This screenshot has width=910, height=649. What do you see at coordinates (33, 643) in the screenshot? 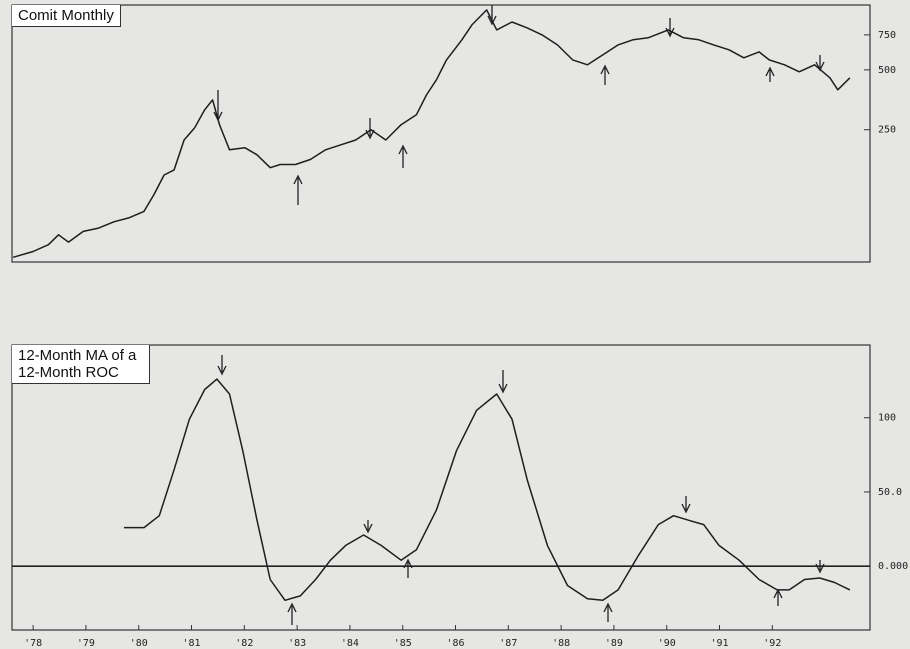
I see `x-tick-label: '78` at bounding box center [33, 643].